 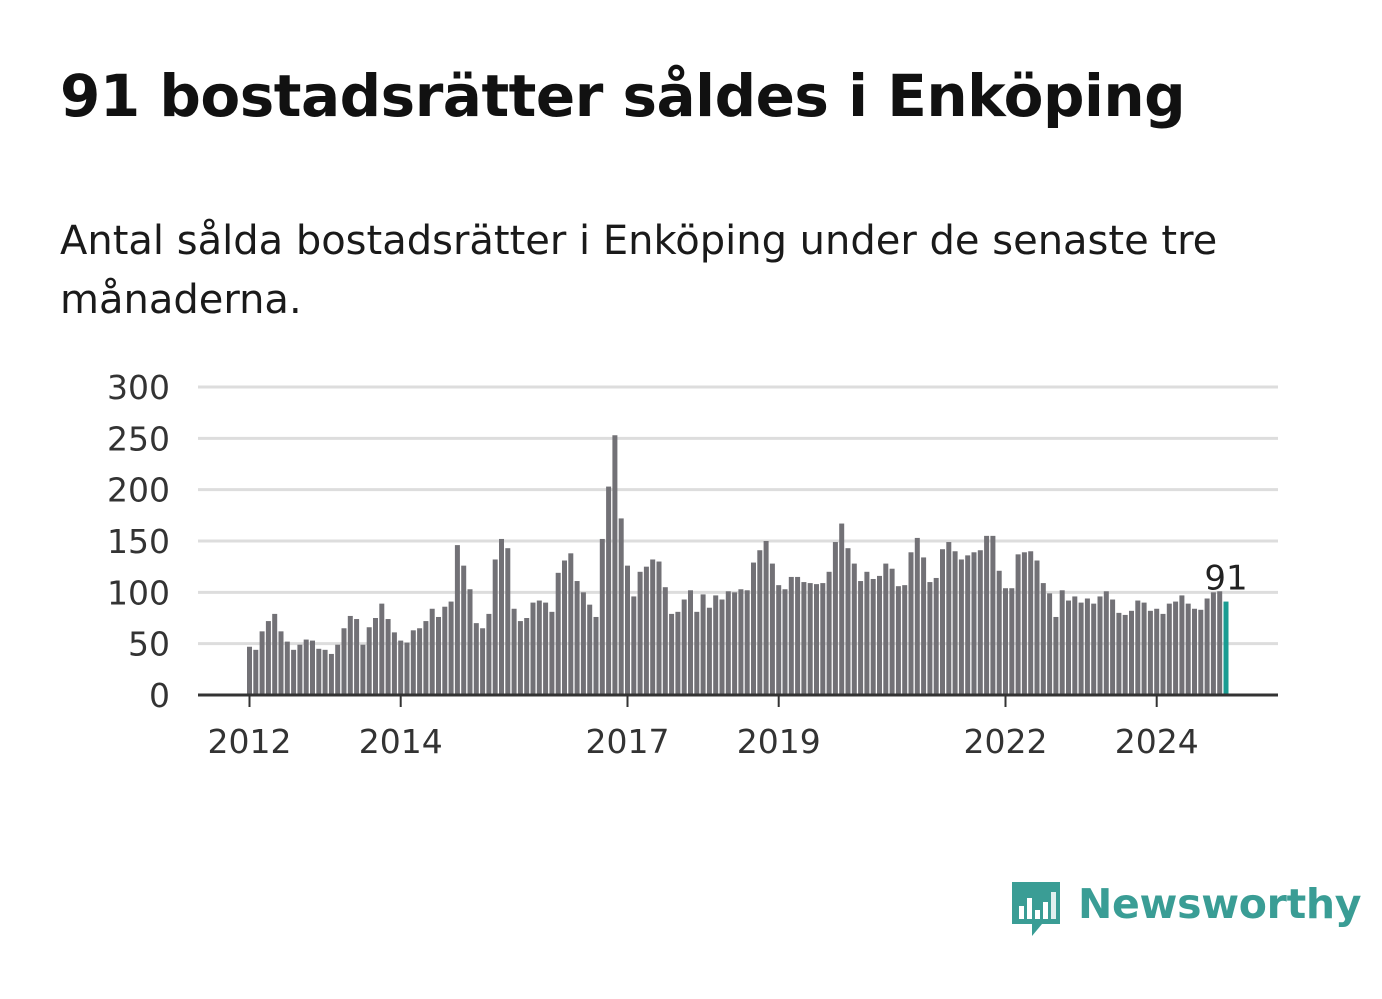 What do you see at coordinates (138, 490) in the screenshot?
I see `y-tick-label: 200` at bounding box center [138, 490].